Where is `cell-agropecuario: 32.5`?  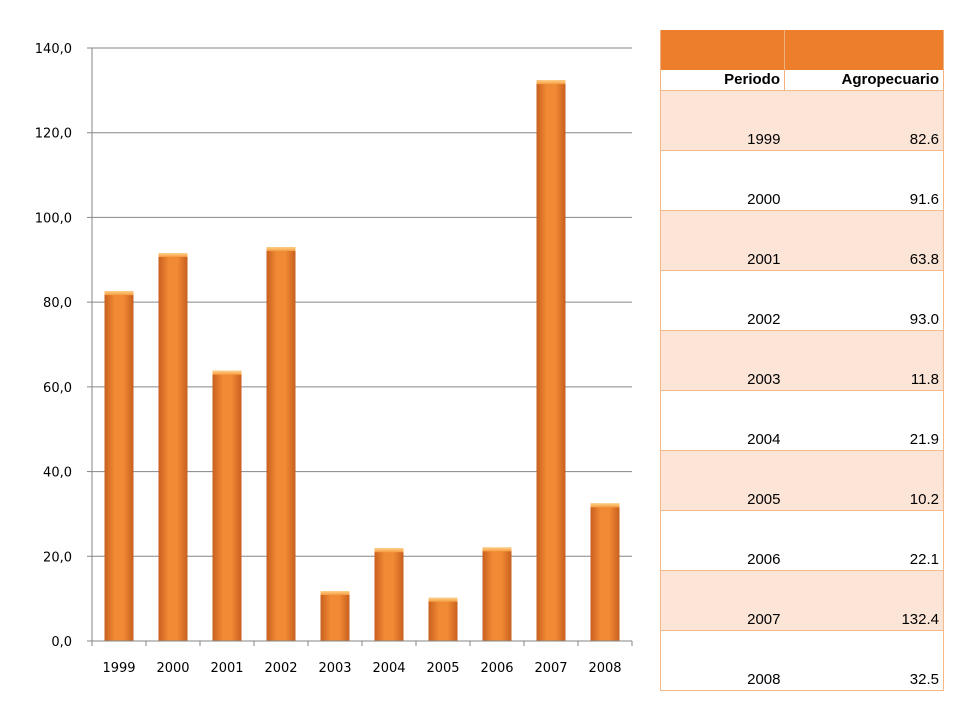 cell-agropecuario: 32.5 is located at coordinates (864, 660).